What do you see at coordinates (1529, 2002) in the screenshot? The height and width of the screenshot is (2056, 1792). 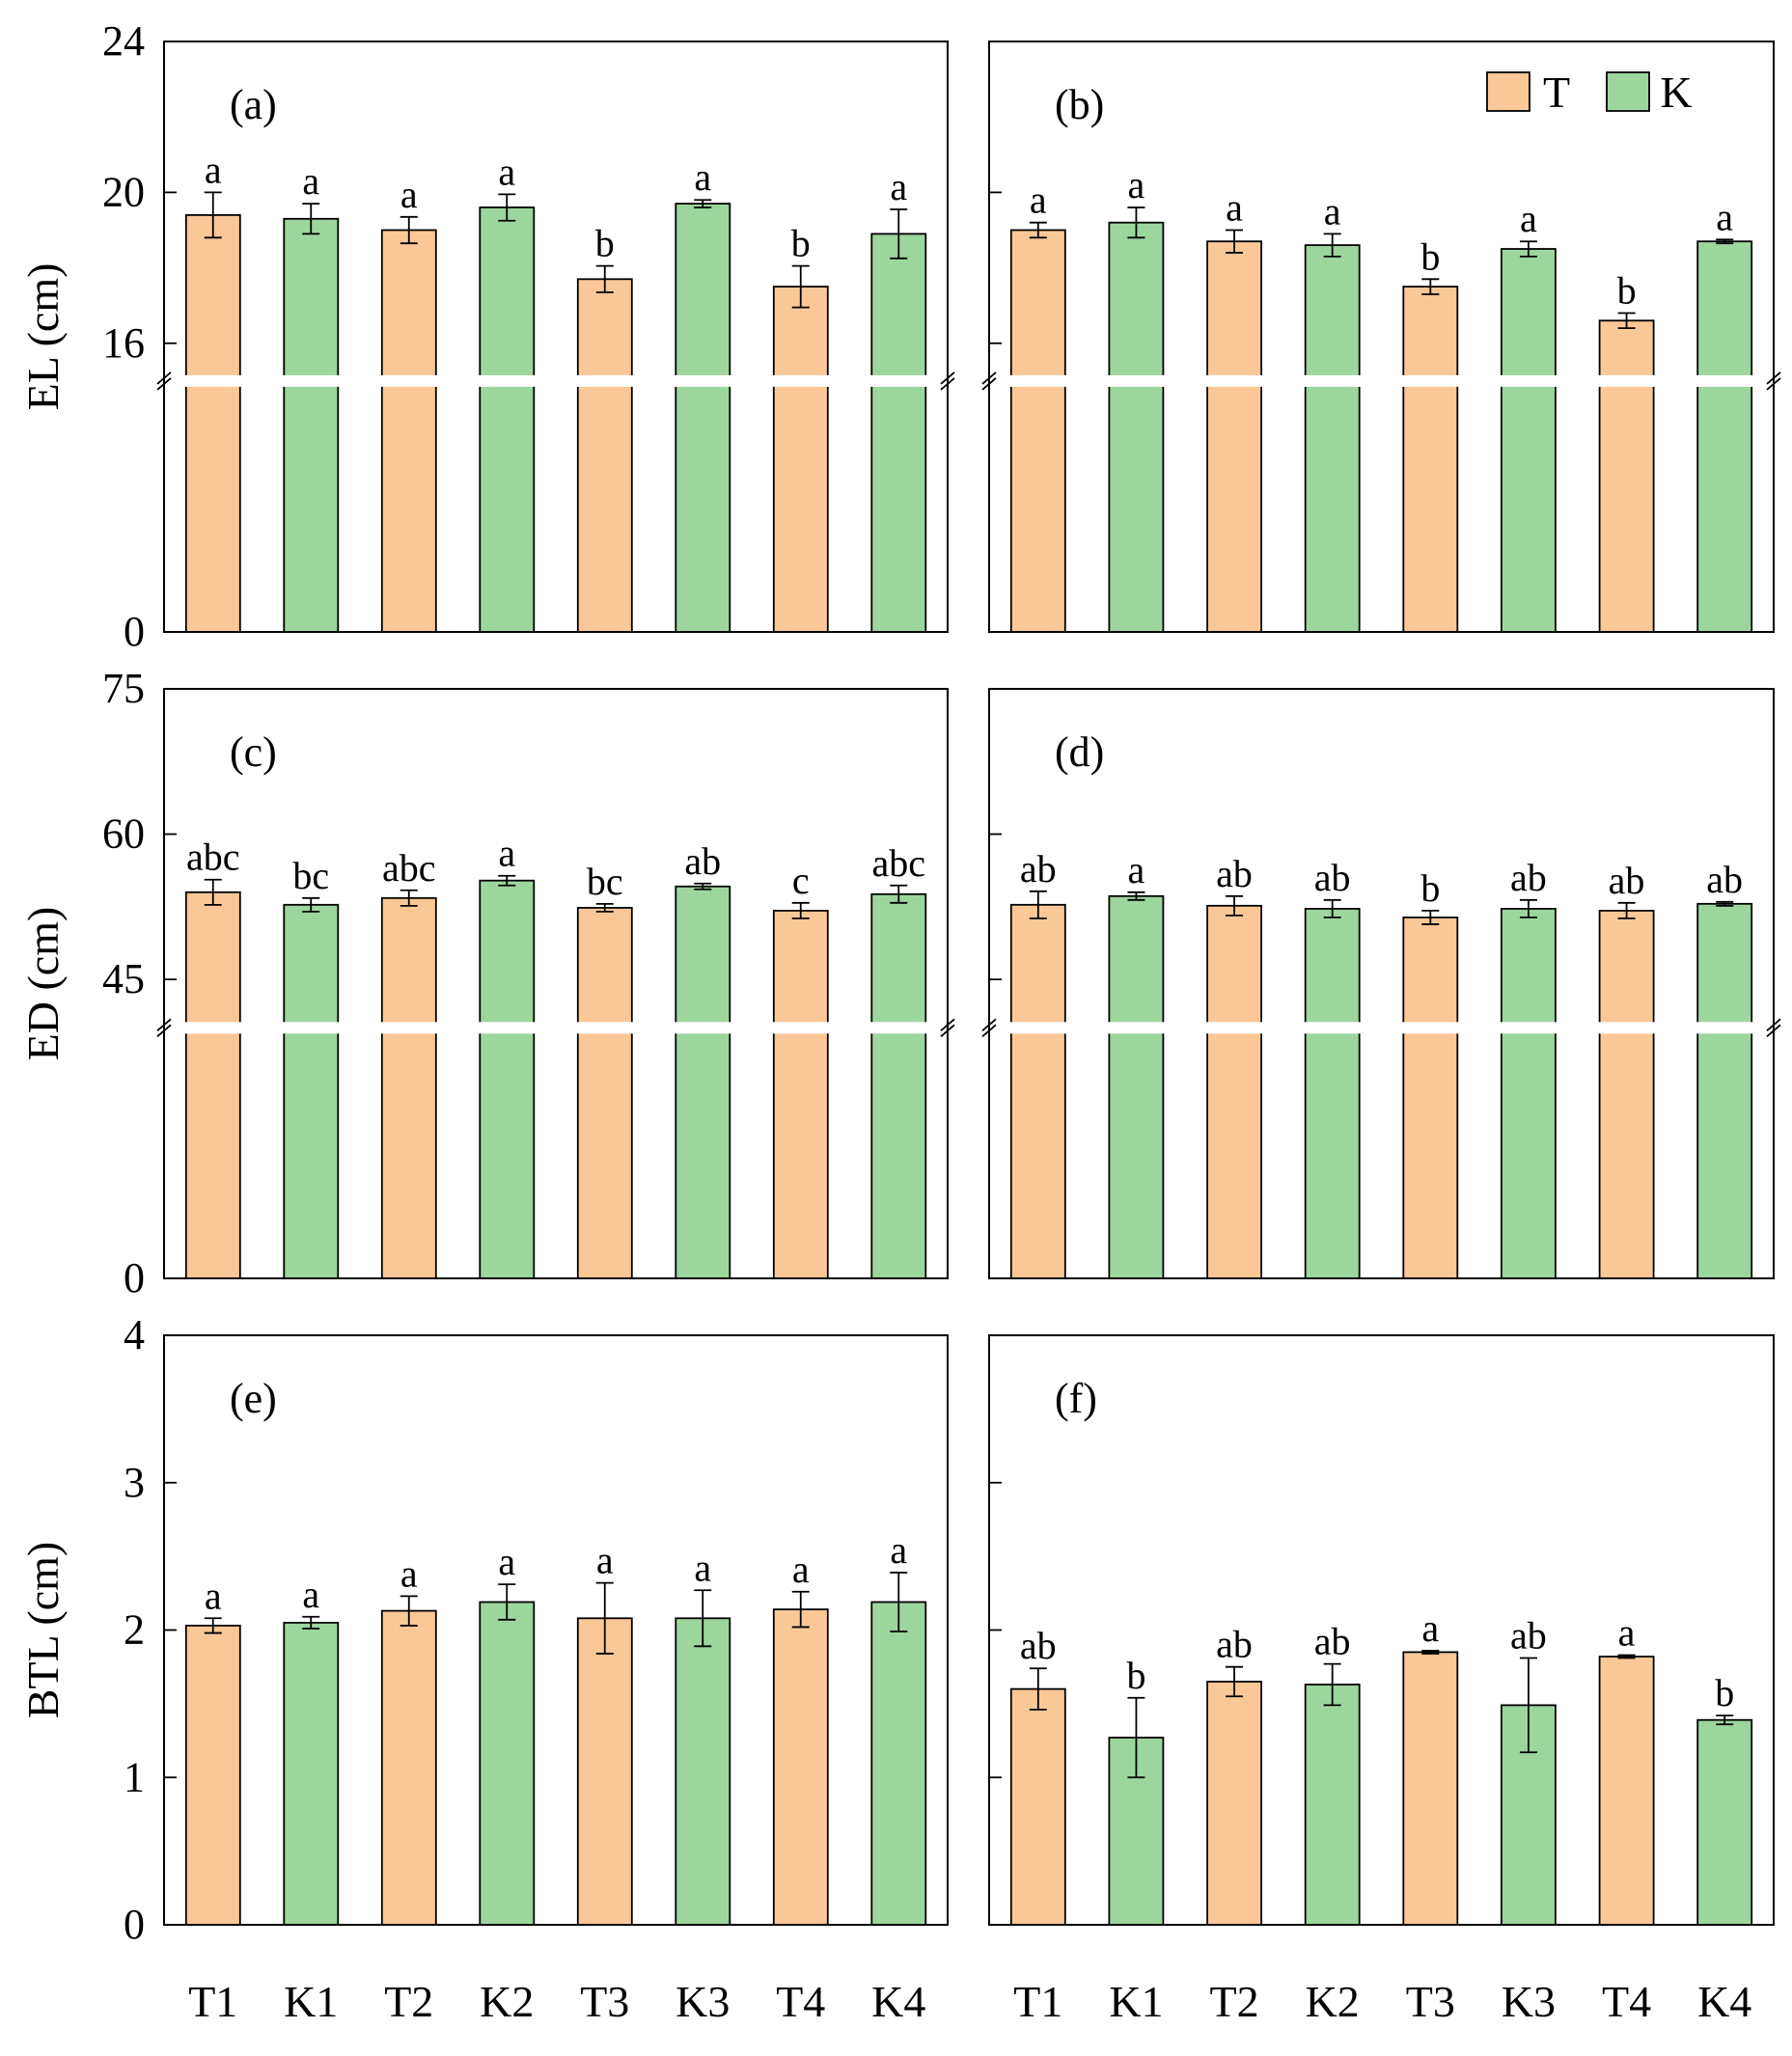 I see `x-tick-label-K3: K3` at bounding box center [1529, 2002].